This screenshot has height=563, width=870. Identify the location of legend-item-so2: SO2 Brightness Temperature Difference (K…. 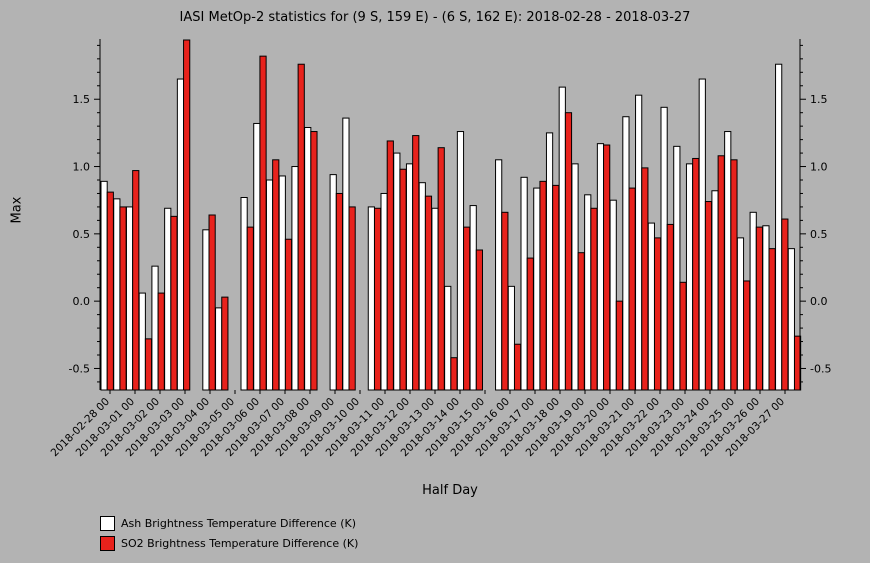
(229, 543).